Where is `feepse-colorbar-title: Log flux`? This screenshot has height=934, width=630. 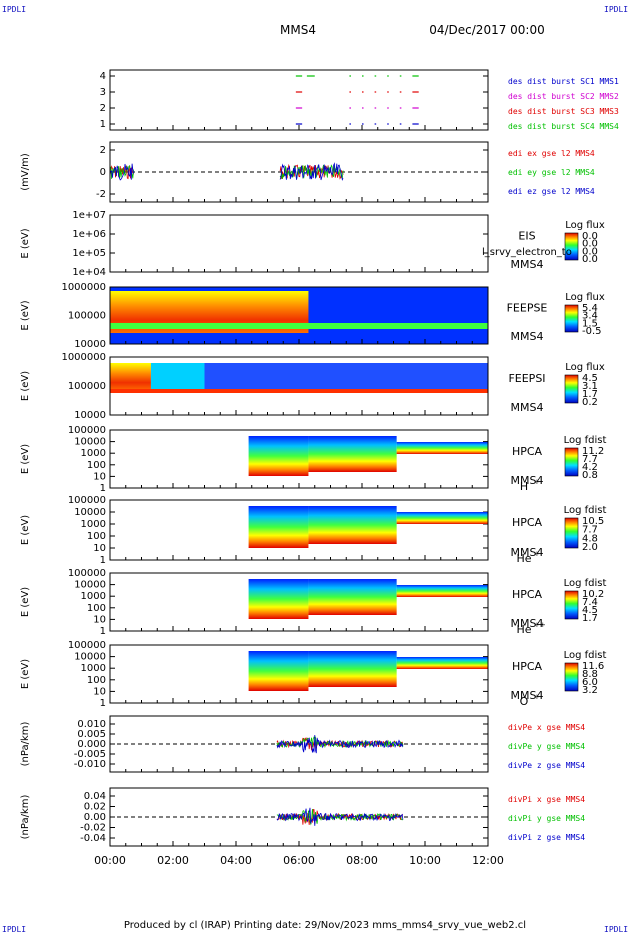
feepse-colorbar-title: Log flux is located at coordinates (585, 297).